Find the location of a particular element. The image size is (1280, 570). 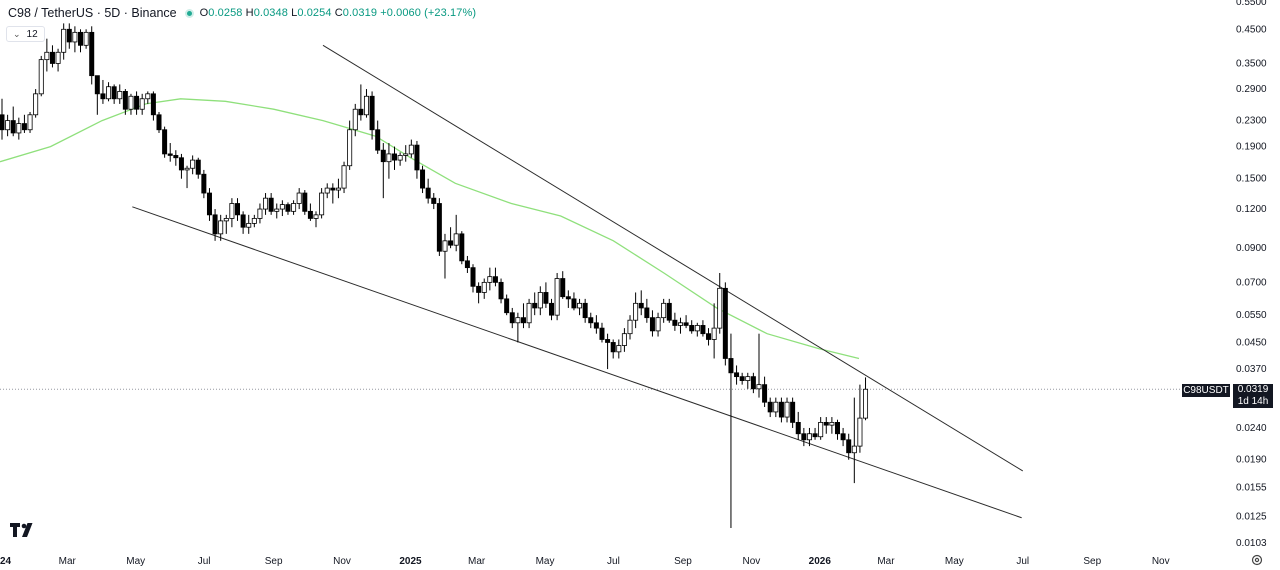

x-tick-label: 2024 is located at coordinates (6, 561).